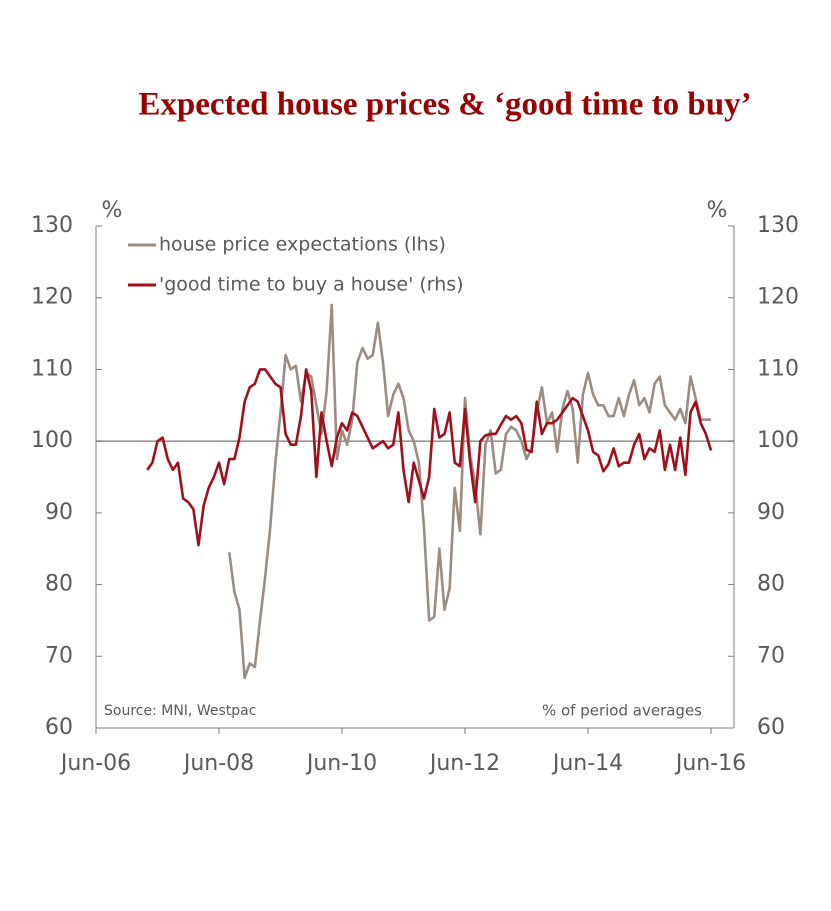 Image resolution: width=831 pixels, height=911 pixels. I want to click on series-line, so click(429, 457).